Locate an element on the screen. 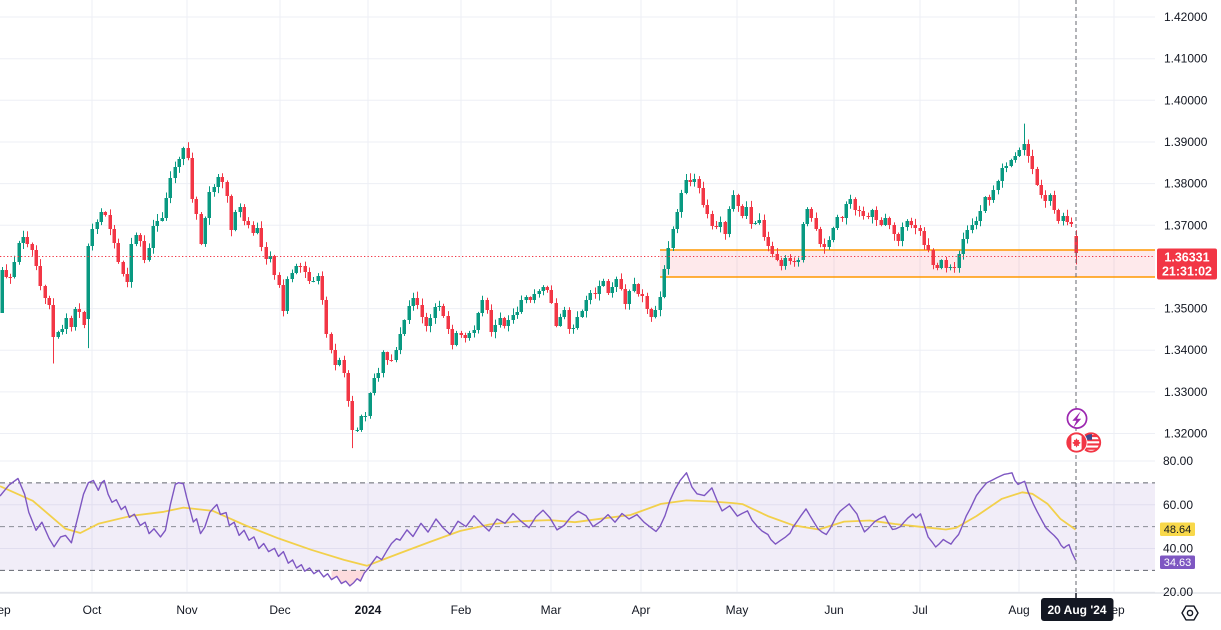 The width and height of the screenshot is (1221, 630). svg-text: 20.00 is located at coordinates (1178, 592).